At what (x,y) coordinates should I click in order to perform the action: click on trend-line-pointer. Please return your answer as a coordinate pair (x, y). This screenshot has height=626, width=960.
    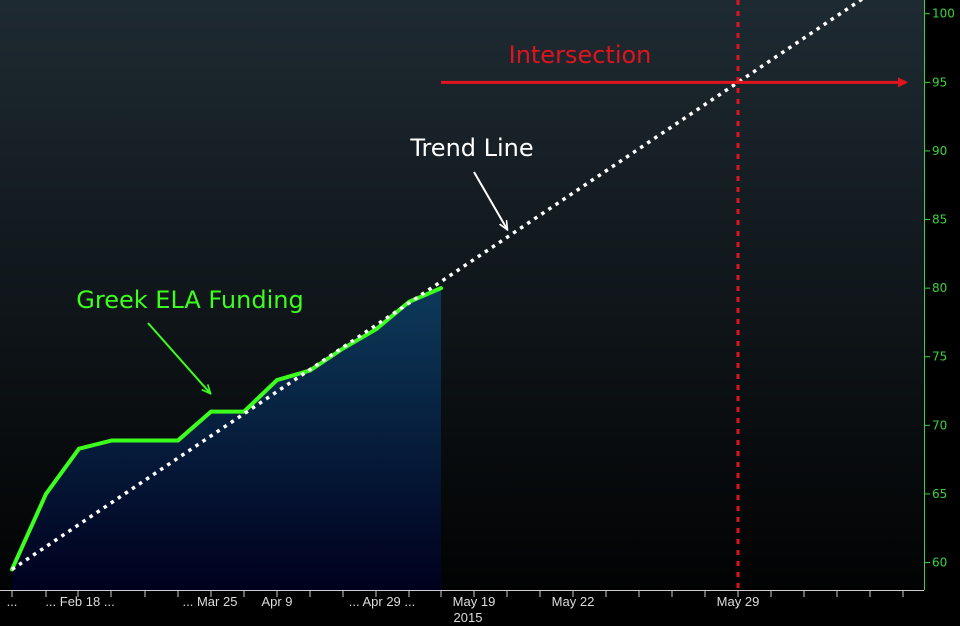
    Looking at the image, I should click on (490, 200).